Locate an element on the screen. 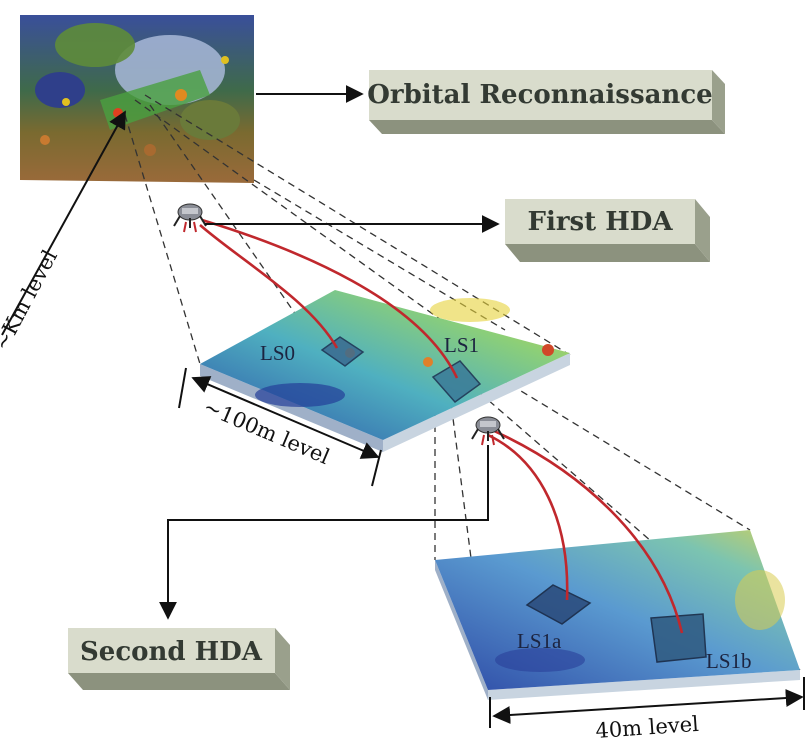 This screenshot has width=812, height=743. second-hda-box: Second HDA is located at coordinates (179, 659).